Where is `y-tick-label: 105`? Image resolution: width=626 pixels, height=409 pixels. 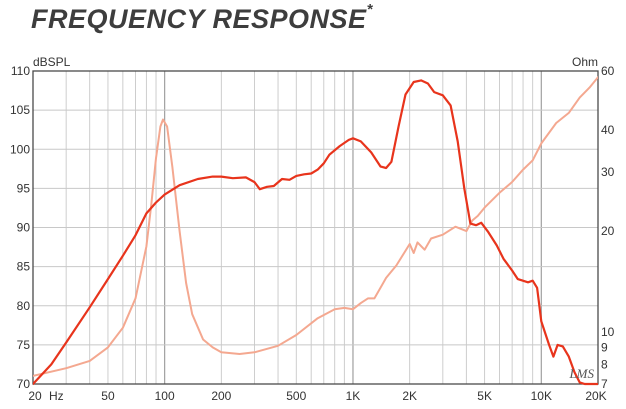
y-tick-label: 105 is located at coordinates (20, 110).